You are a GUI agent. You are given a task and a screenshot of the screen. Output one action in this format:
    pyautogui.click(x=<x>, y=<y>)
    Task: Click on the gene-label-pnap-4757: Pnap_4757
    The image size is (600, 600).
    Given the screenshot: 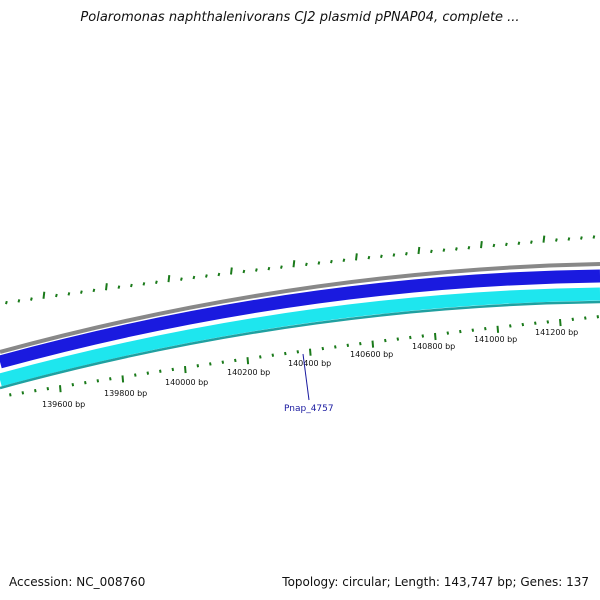 What is the action you would take?
    pyautogui.click(x=309, y=409)
    